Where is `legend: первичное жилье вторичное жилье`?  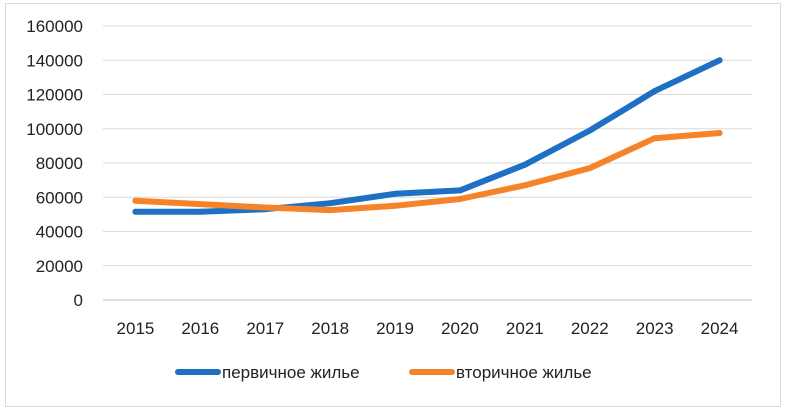
legend: первичное жилье вторичное жилье is located at coordinates (383, 372).